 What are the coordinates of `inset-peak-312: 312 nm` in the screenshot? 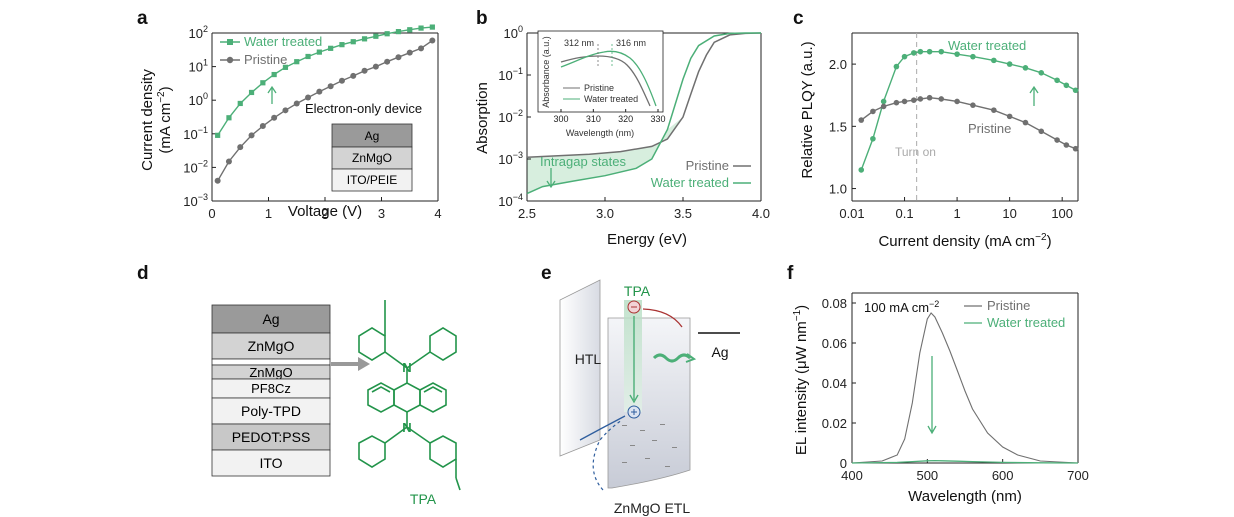 It's located at (579, 43).